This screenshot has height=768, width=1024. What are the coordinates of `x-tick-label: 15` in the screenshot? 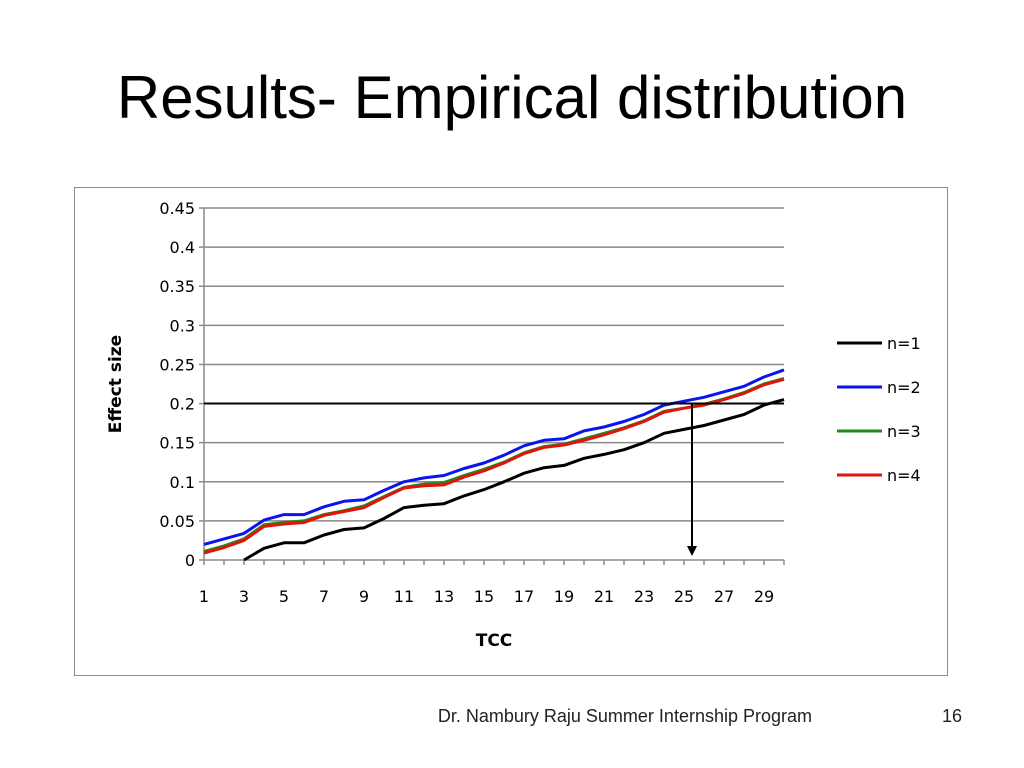 It's located at (484, 596).